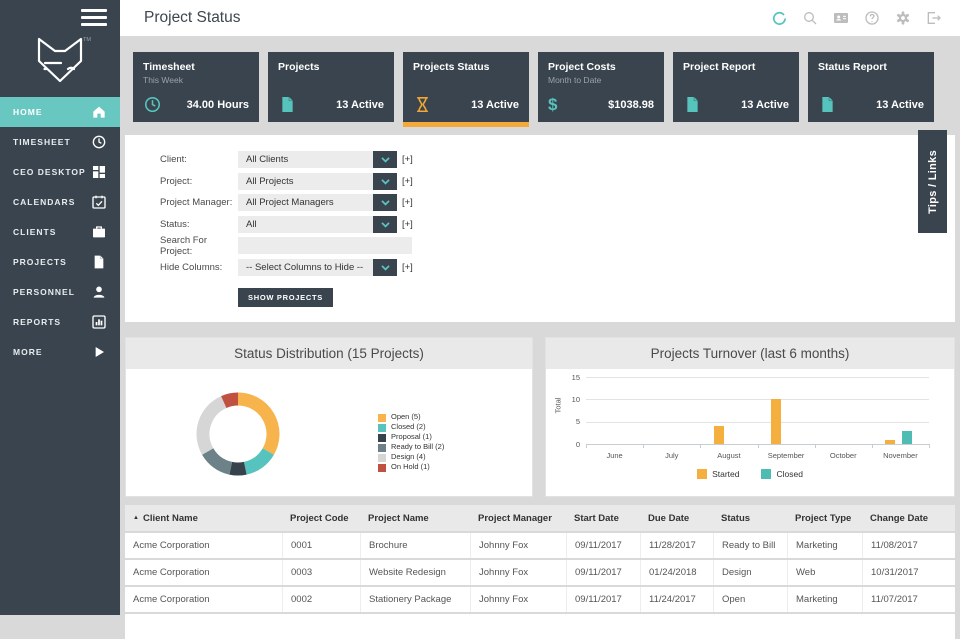 The height and width of the screenshot is (639, 960). I want to click on column-header-project-manager: Project Manager, so click(518, 518).